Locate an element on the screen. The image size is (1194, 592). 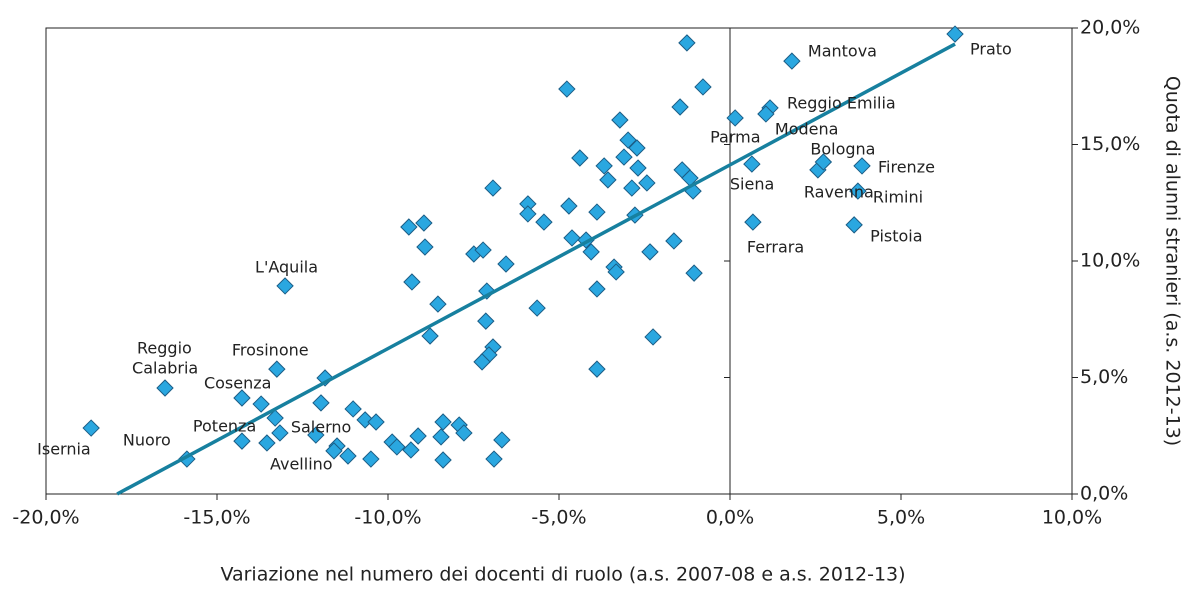
point-label: Pistoia is located at coordinates (896, 235).